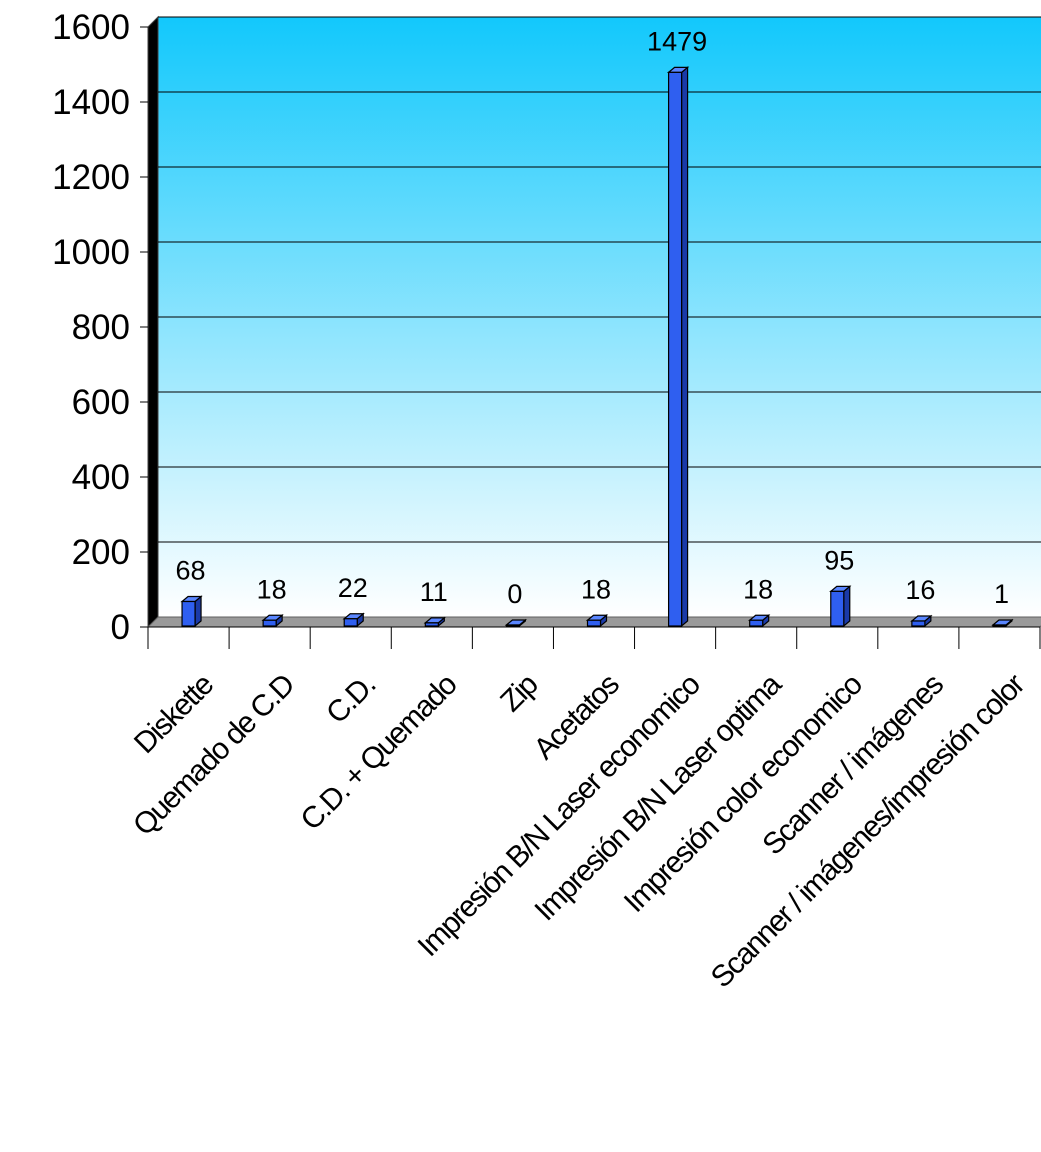 The height and width of the screenshot is (1152, 1041). Describe the element at coordinates (91, 177) in the screenshot. I see `y-tick-label: 1200` at that location.